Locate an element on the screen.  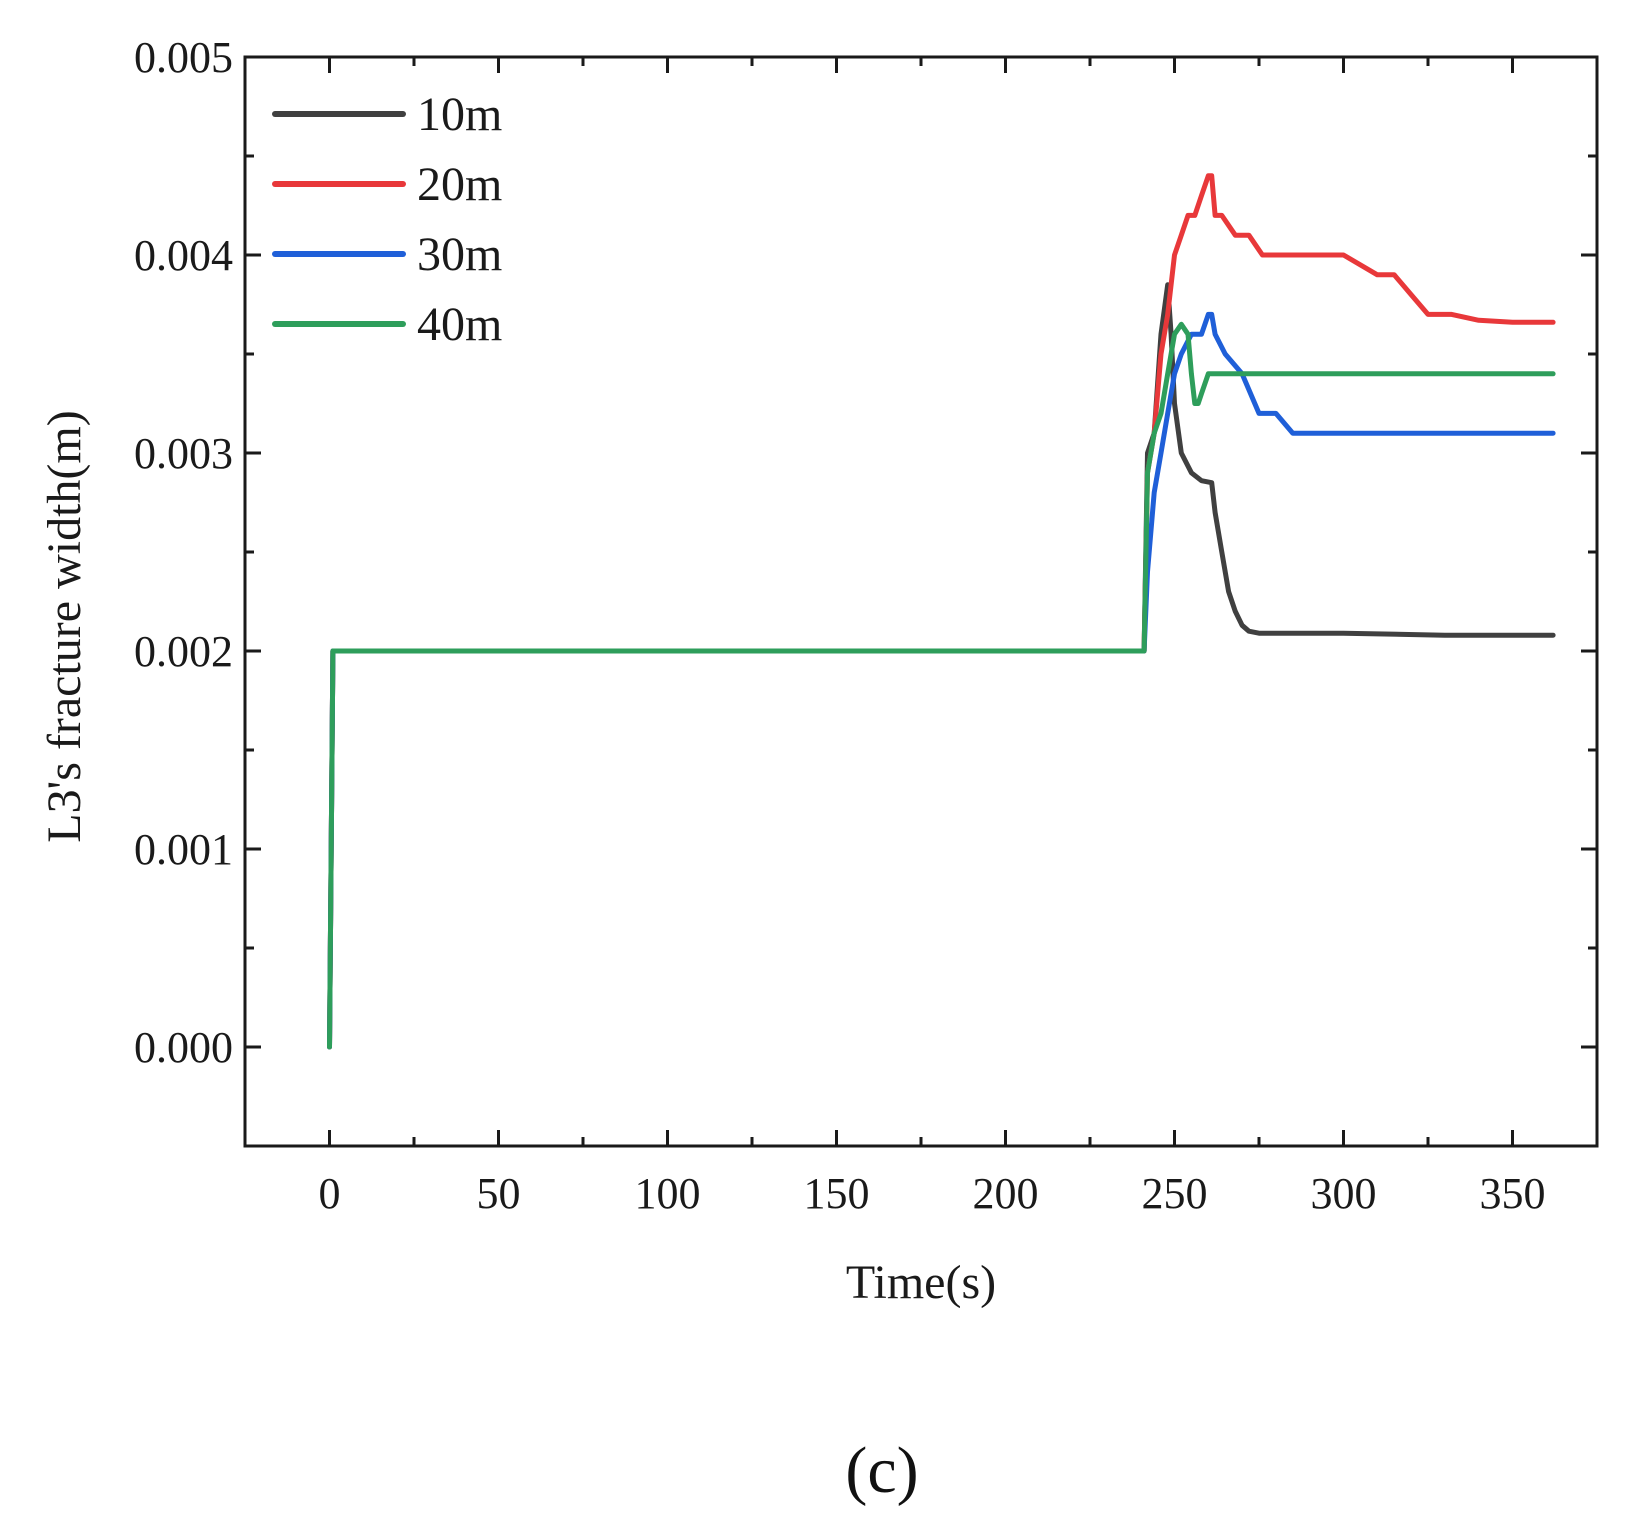
y-axis-title: L3's fracture width(m) is located at coordinates (64, 626).